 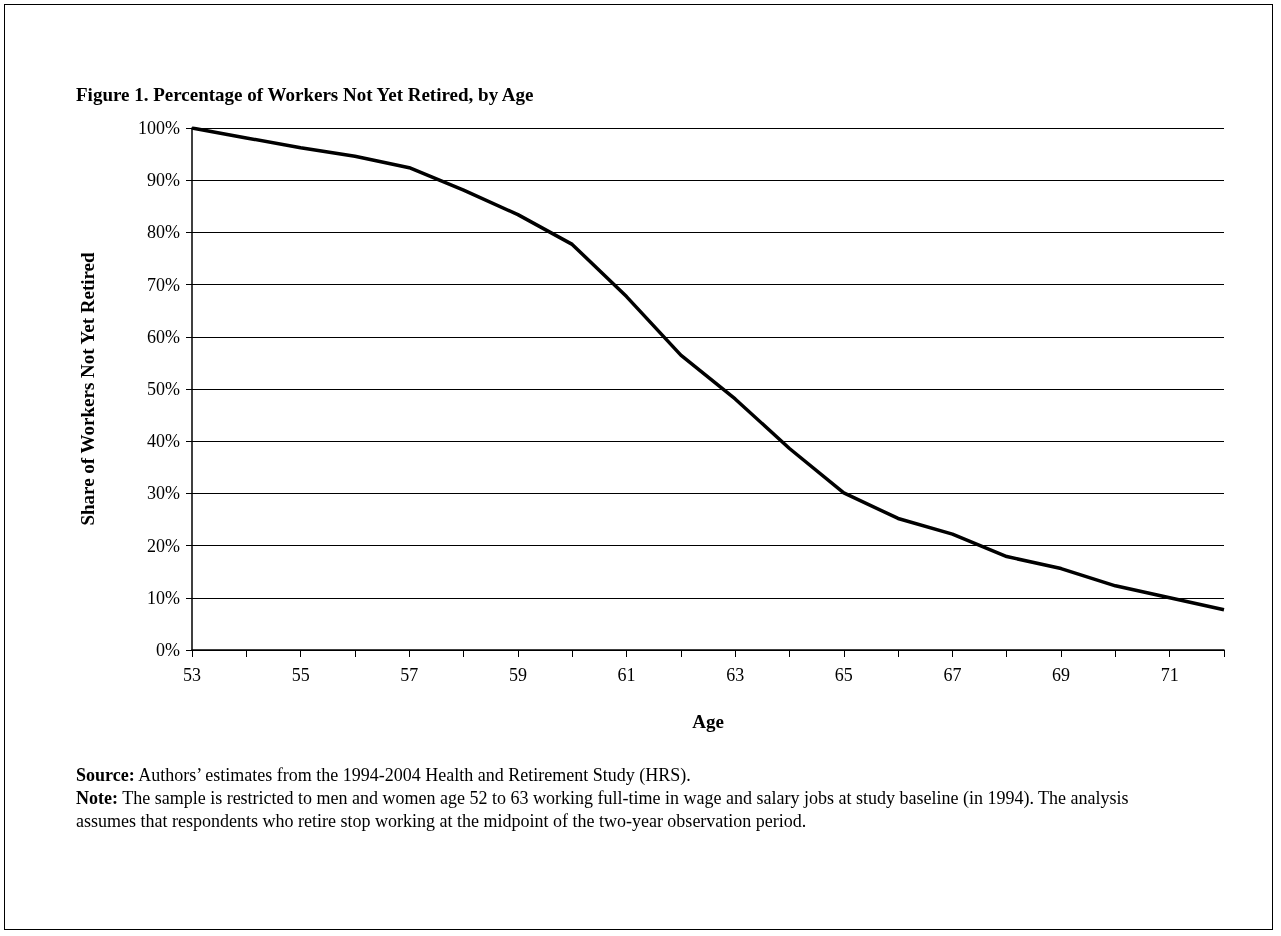 I want to click on x-tick-label: 69, so click(x=1061, y=675).